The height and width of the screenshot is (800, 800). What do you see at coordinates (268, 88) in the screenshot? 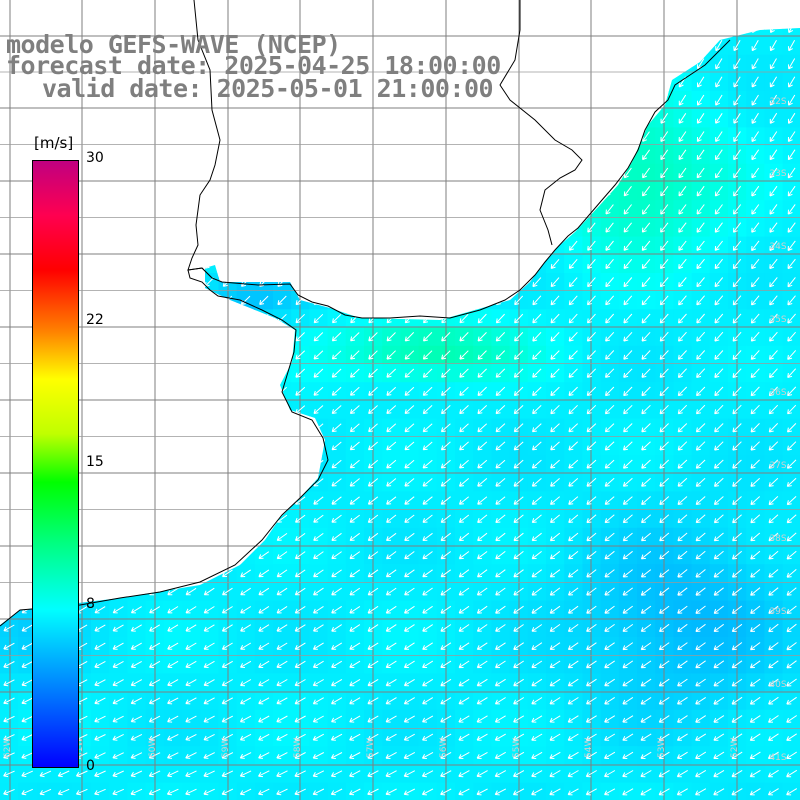
I see `title-valid-date: valid date: 2025-05-01 21:00:00` at bounding box center [268, 88].